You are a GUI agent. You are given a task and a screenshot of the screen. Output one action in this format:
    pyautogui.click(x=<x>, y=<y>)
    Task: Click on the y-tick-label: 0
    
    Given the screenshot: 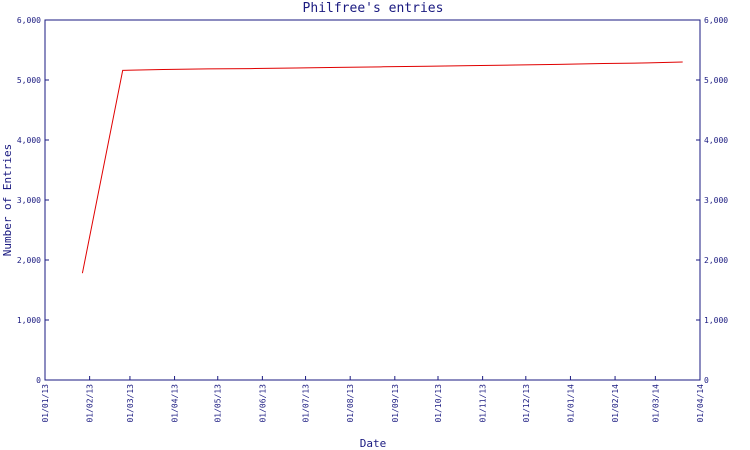 What is the action you would take?
    pyautogui.click(x=38, y=380)
    